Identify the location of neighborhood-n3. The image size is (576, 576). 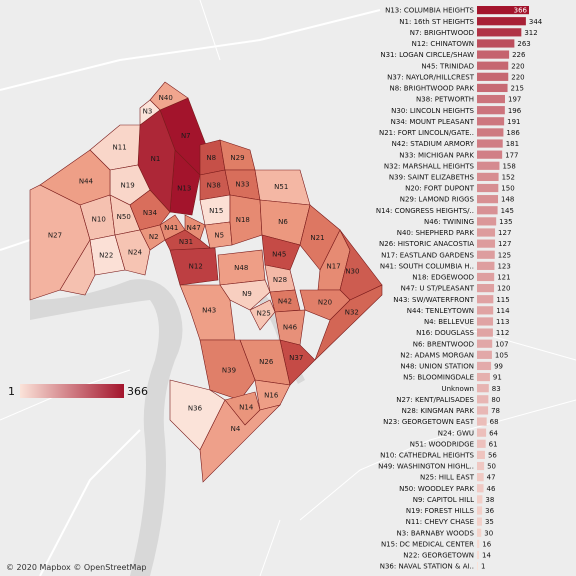
(150, 112).